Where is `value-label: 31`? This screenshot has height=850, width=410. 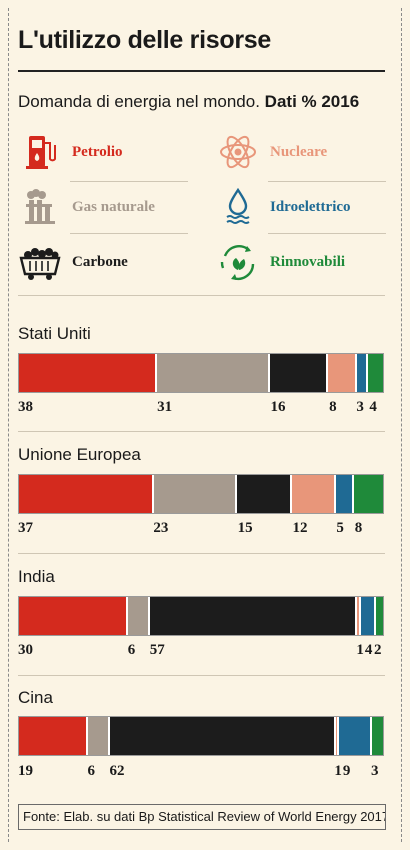
value-label: 31 is located at coordinates (165, 407).